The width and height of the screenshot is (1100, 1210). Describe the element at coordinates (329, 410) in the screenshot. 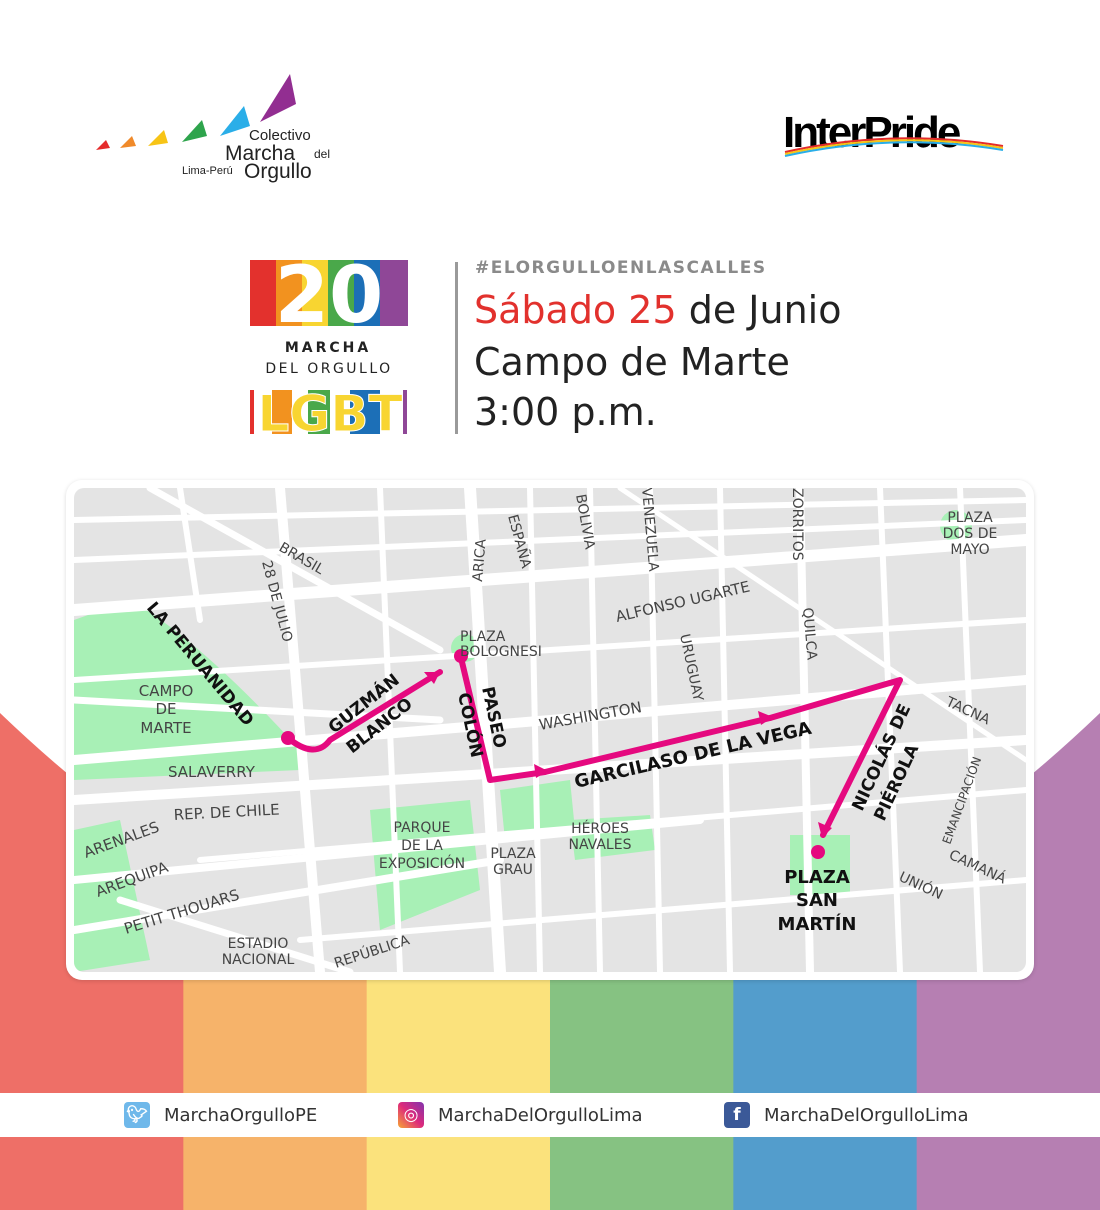

I see `badge-lgbt: LGBT` at that location.